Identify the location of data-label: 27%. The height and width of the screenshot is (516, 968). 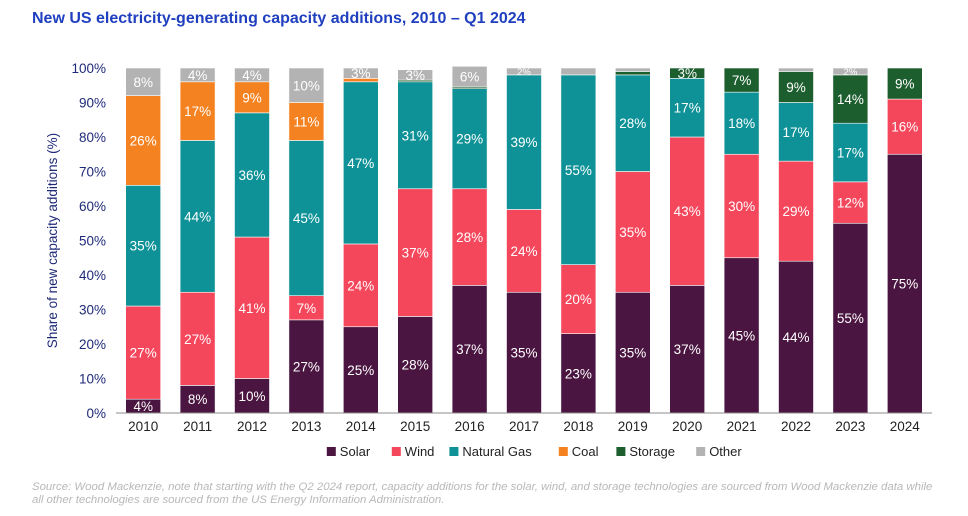
(306, 366).